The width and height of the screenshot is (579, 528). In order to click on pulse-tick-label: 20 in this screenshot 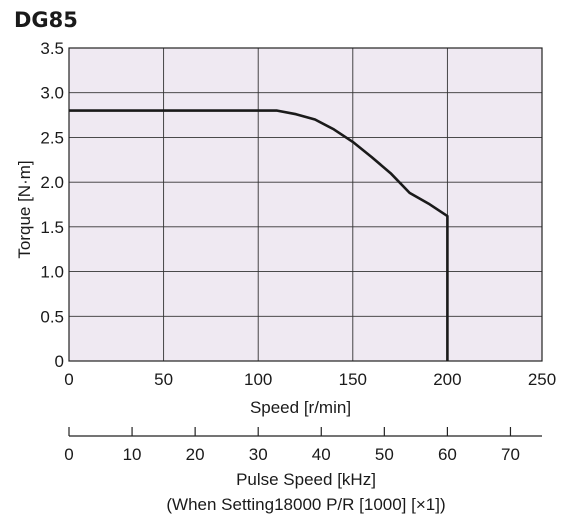, I will do `click(195, 454)`.